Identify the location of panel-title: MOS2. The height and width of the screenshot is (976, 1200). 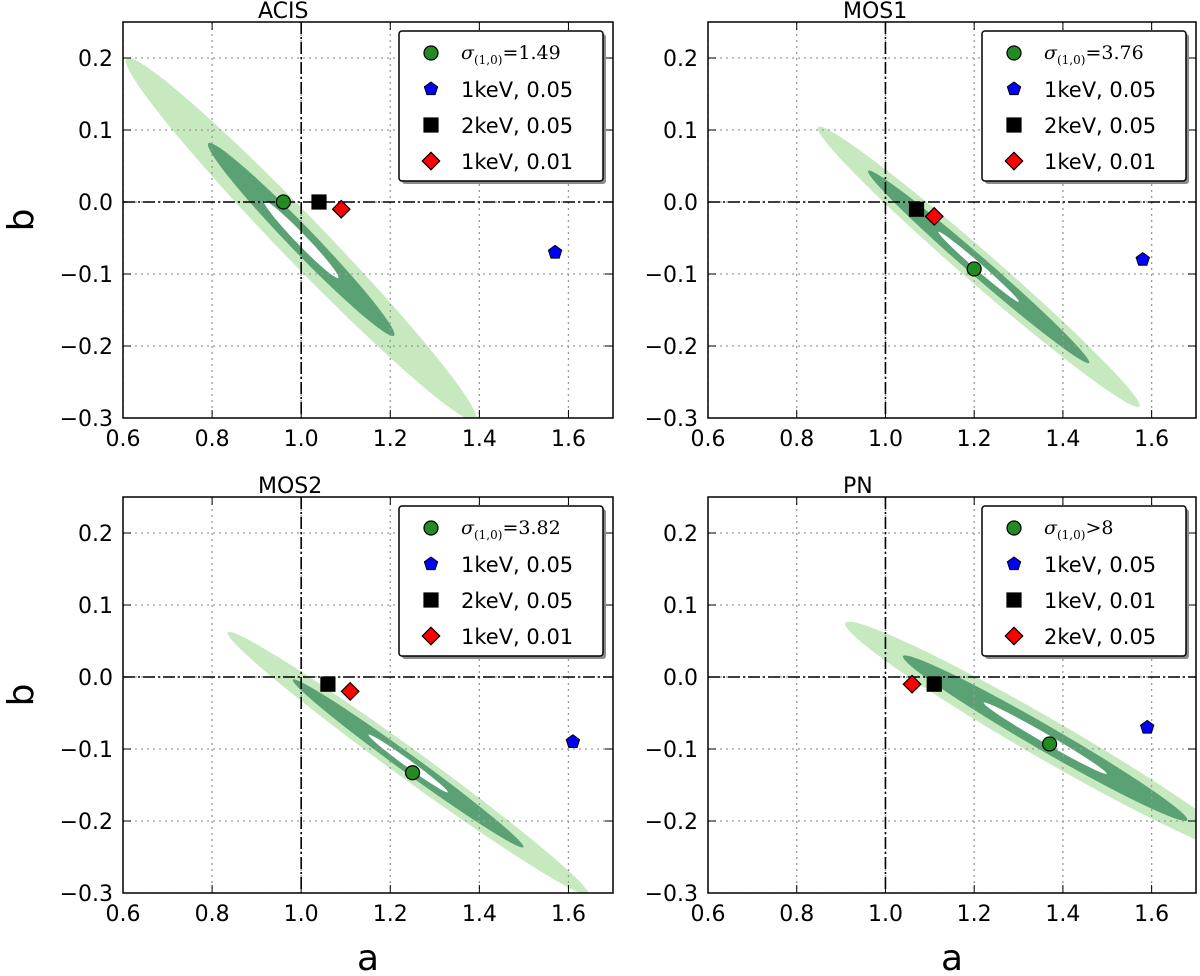
(290, 486).